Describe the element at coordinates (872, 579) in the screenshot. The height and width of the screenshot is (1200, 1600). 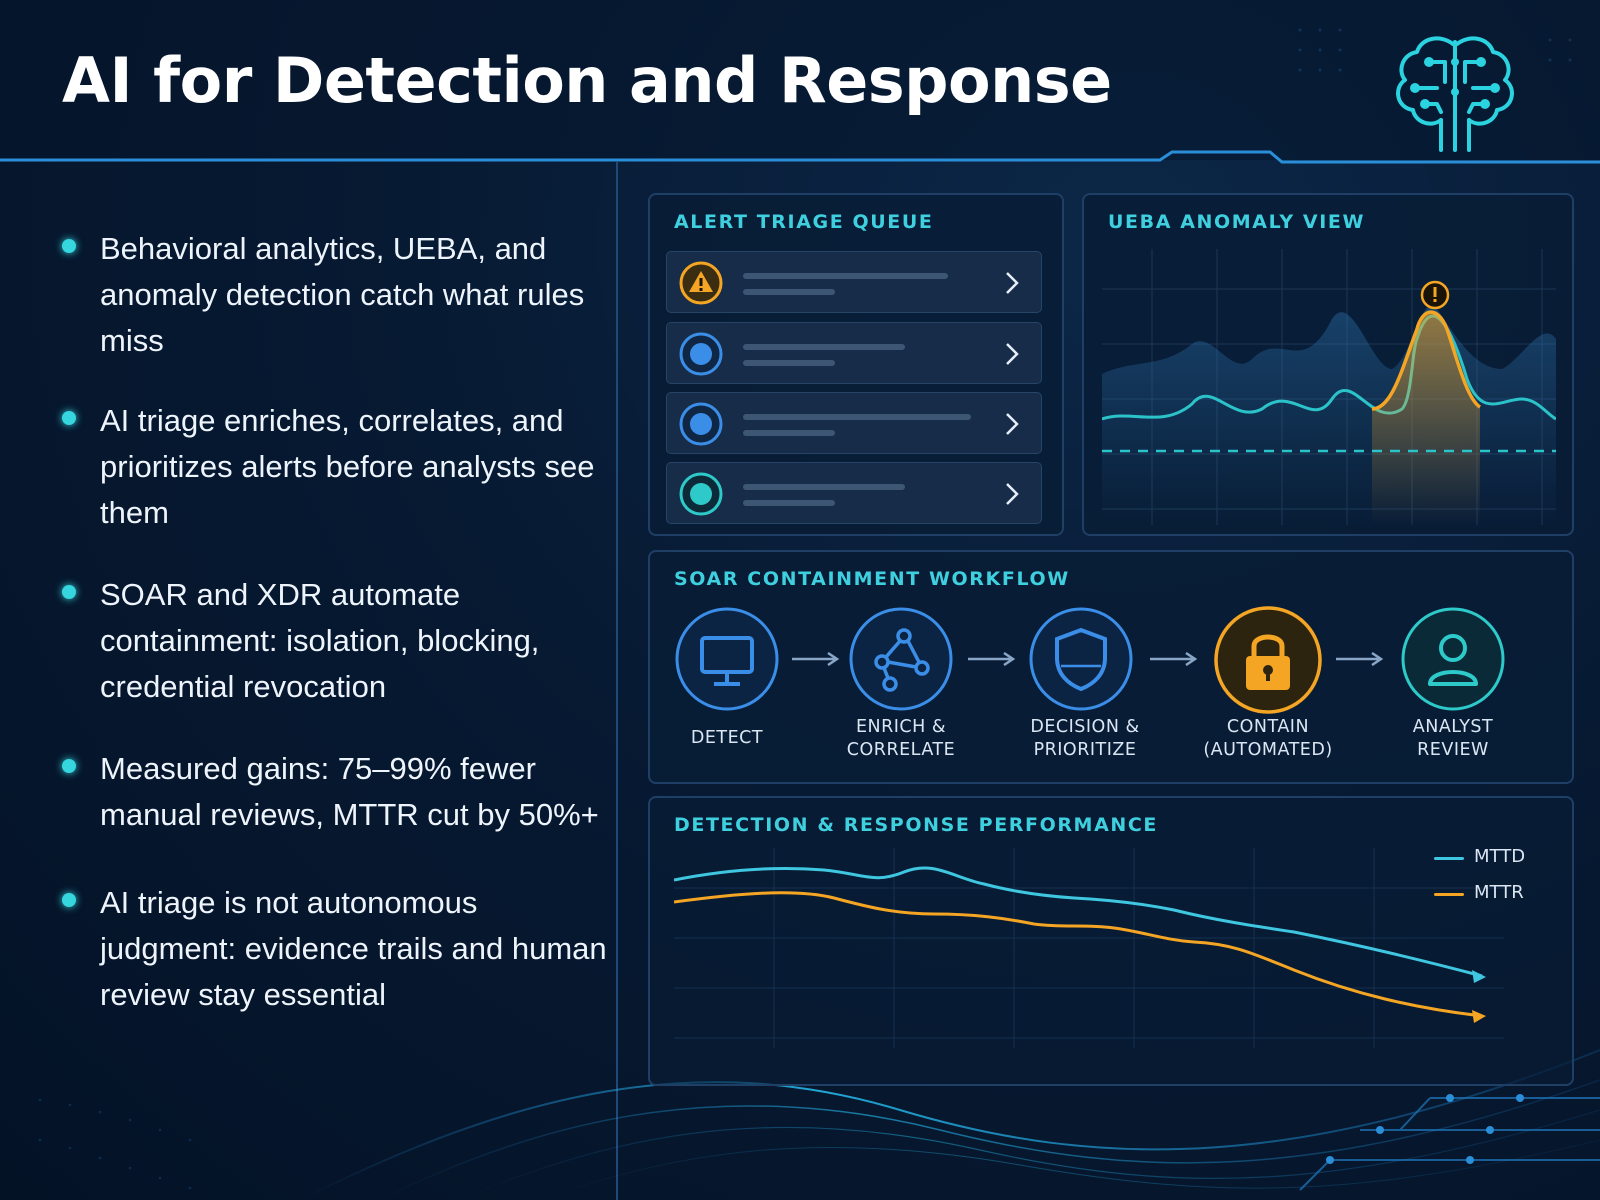
I see `panel-title: SOAR CONTAINMENT WORKFLOW` at that location.